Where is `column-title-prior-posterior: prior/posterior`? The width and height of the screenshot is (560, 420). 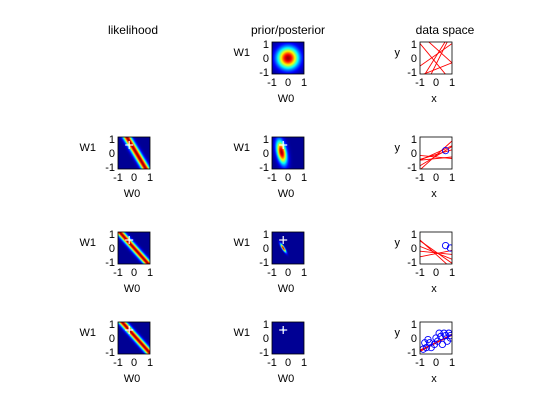
column-title-prior-posterior: prior/posterior is located at coordinates (288, 30).